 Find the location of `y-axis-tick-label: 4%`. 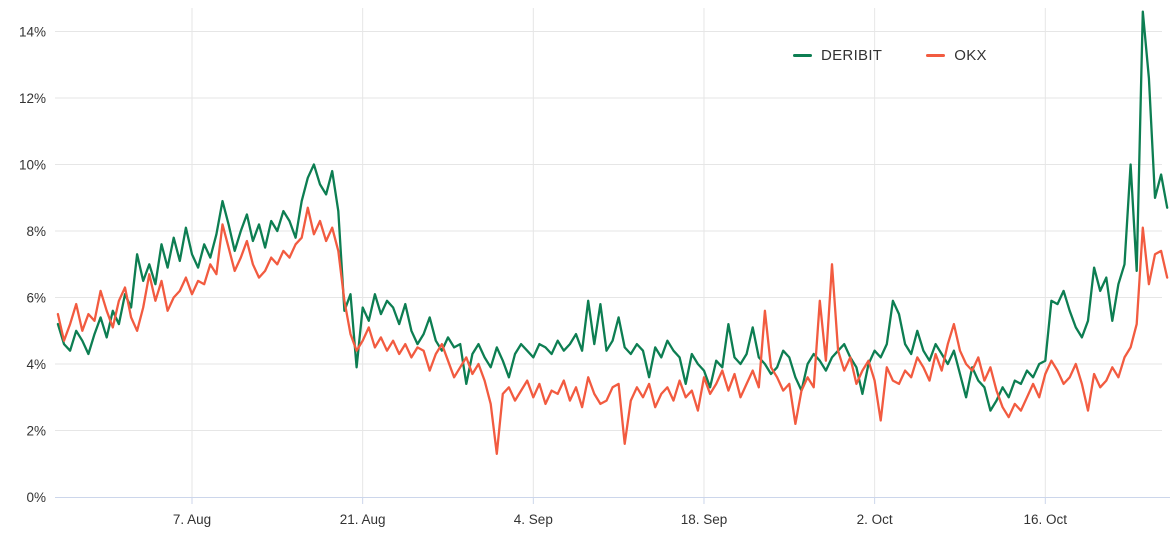

y-axis-tick-label: 4% is located at coordinates (36, 364).